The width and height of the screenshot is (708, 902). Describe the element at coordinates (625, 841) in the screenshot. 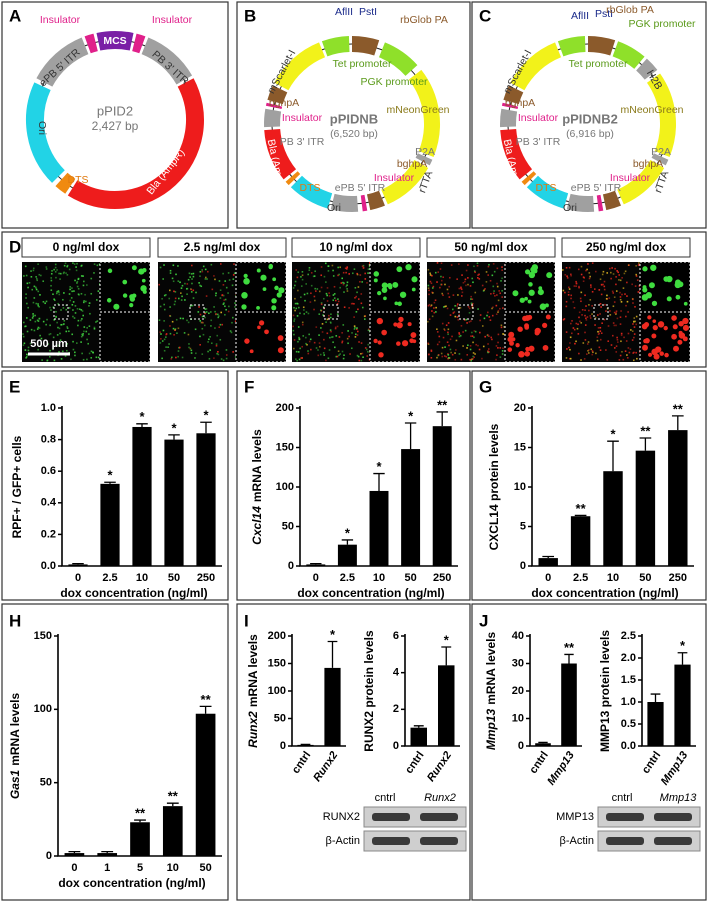

I see `blot-band` at that location.